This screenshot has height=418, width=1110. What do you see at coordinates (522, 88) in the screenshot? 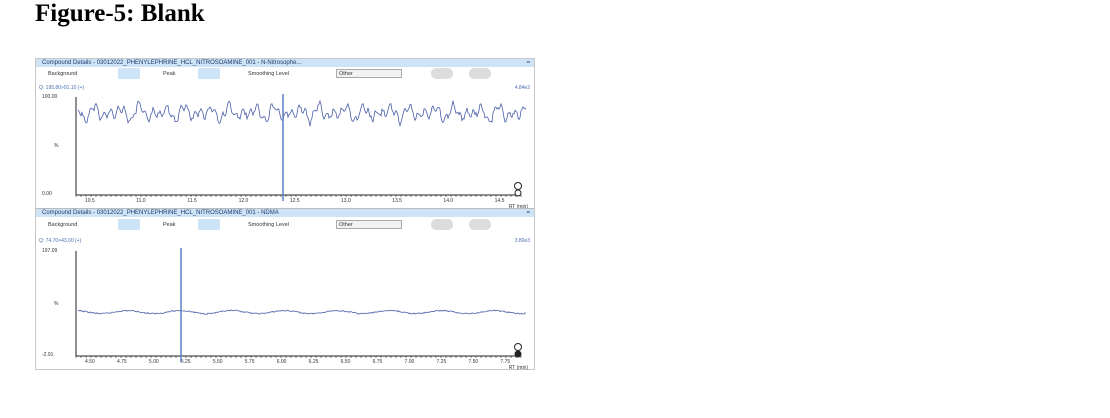
I see `intensity-label: 4.84e2` at bounding box center [522, 88].